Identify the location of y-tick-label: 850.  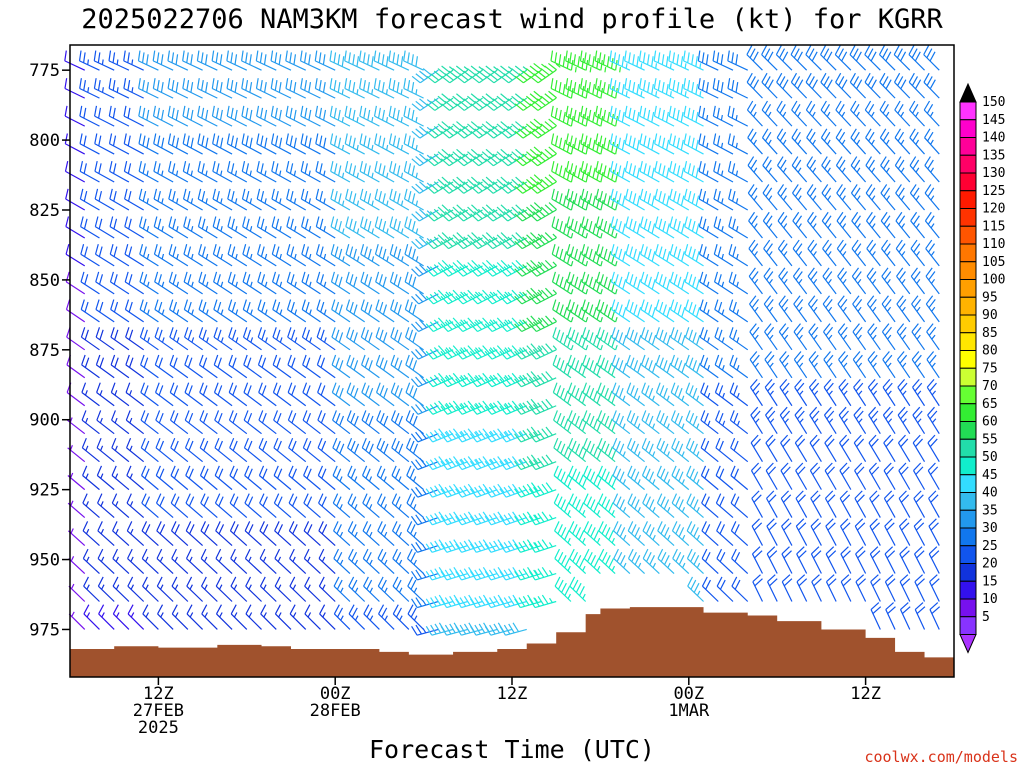
(44, 281).